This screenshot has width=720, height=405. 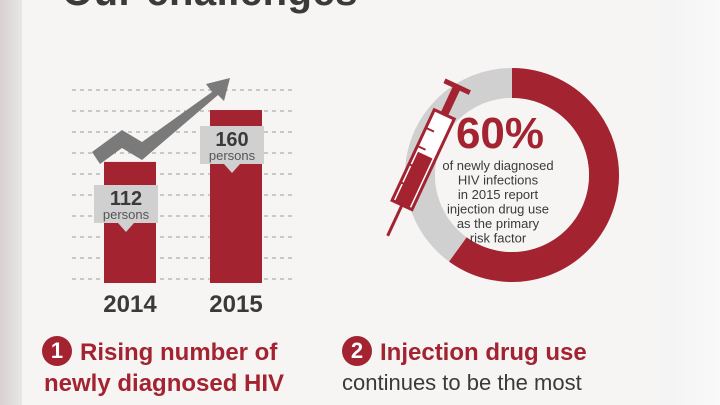 I want to click on challenge-2-title-line1: Injection drug use, so click(x=483, y=352).